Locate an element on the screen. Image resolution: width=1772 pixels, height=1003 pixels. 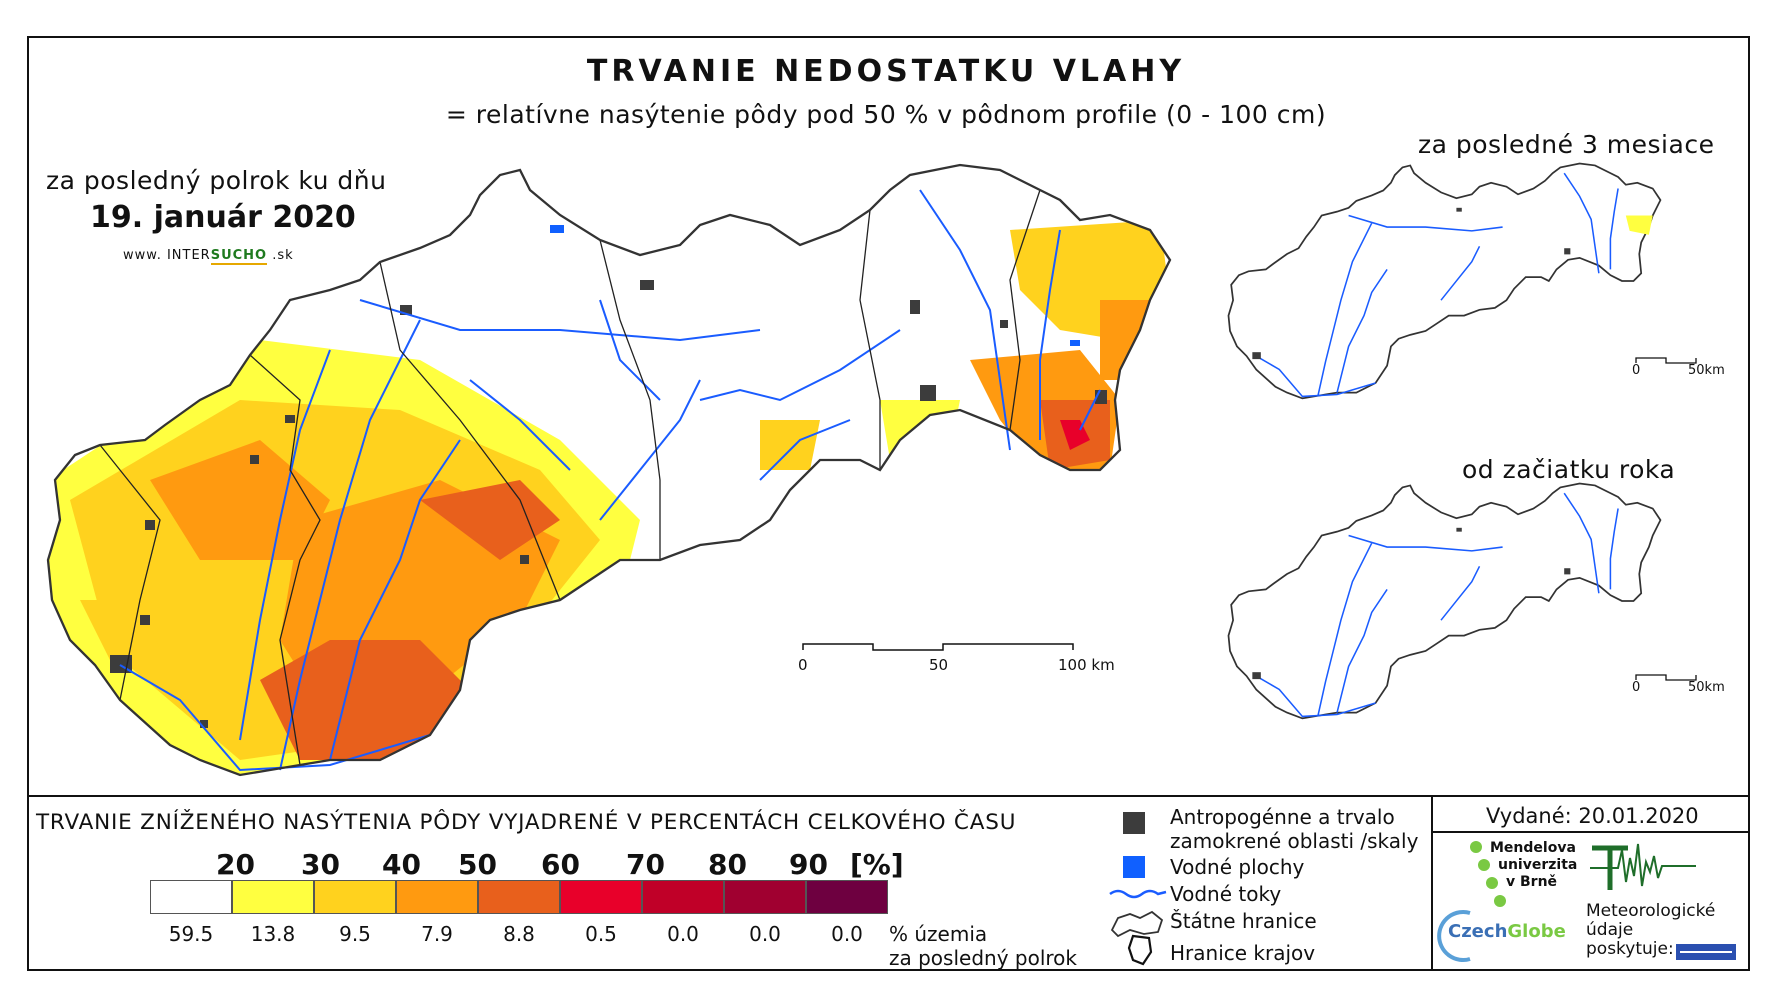
map-title: TRVANIE NEDOSTATKU VLAHY is located at coordinates (886, 71).